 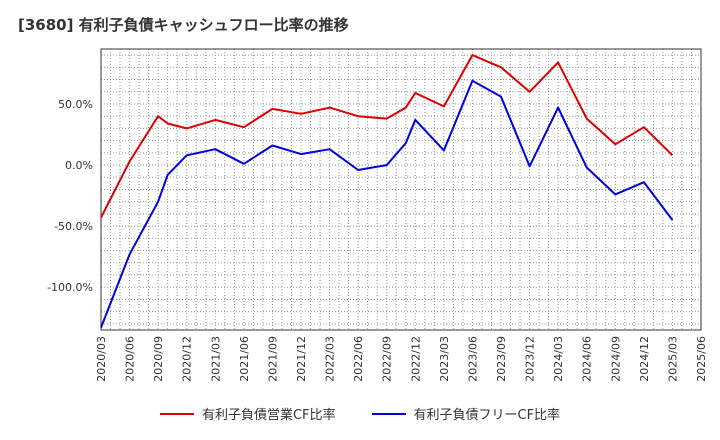 What do you see at coordinates (615, 359) in the screenshot?
I see `x-tick-label: 2024/09` at bounding box center [615, 359].